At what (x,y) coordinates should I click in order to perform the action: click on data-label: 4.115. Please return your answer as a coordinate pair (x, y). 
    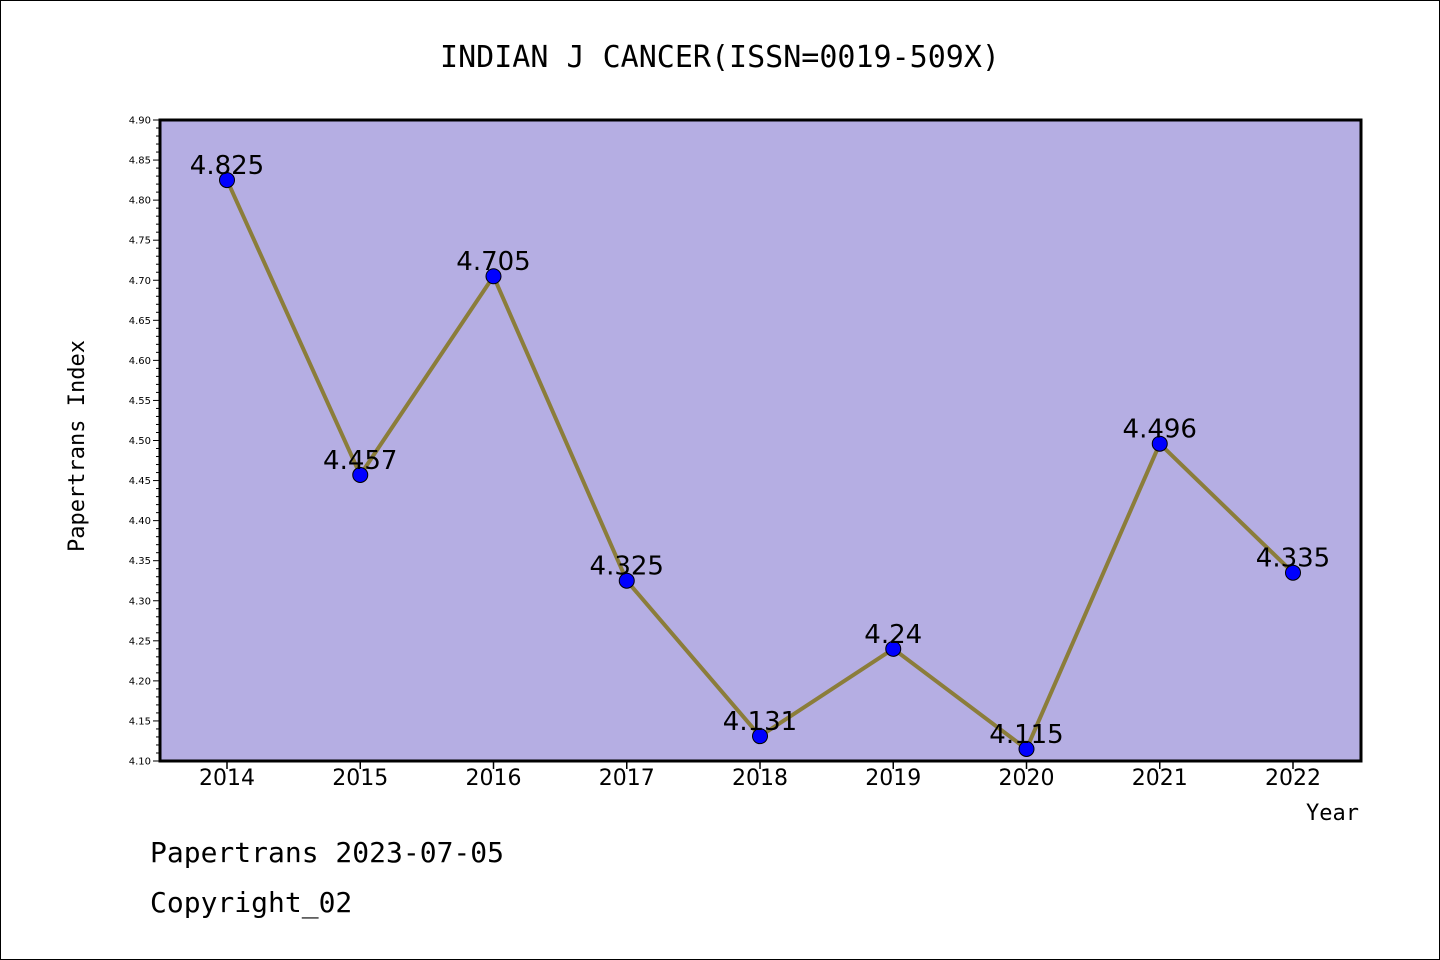
    Looking at the image, I should click on (1026, 735).